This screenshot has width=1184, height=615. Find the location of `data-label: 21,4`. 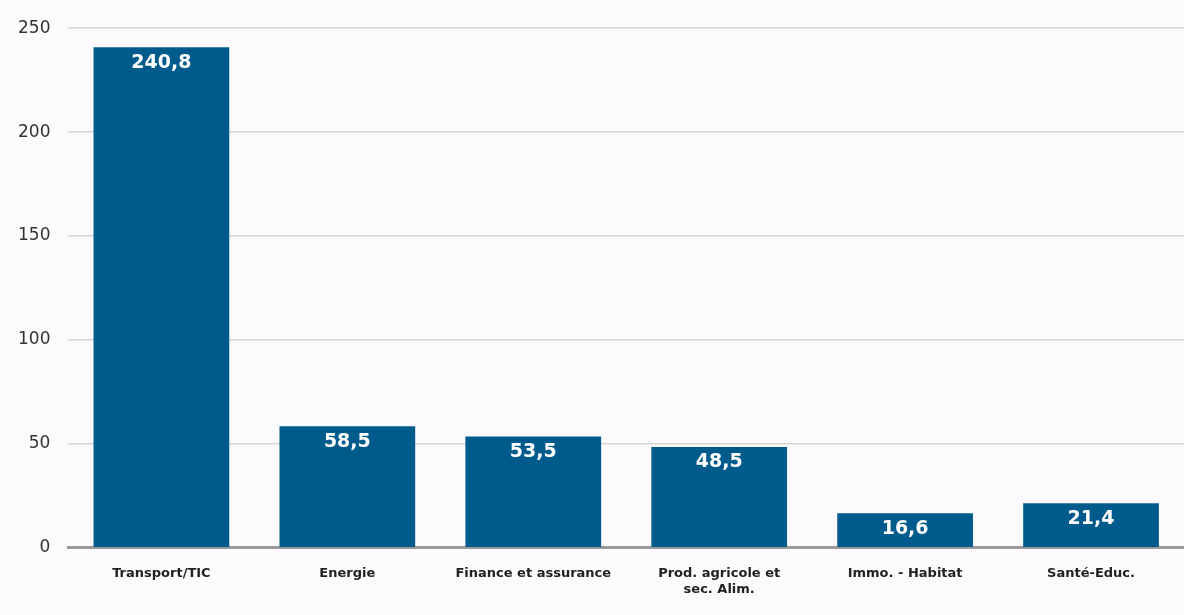

data-label: 21,4 is located at coordinates (1091, 516).